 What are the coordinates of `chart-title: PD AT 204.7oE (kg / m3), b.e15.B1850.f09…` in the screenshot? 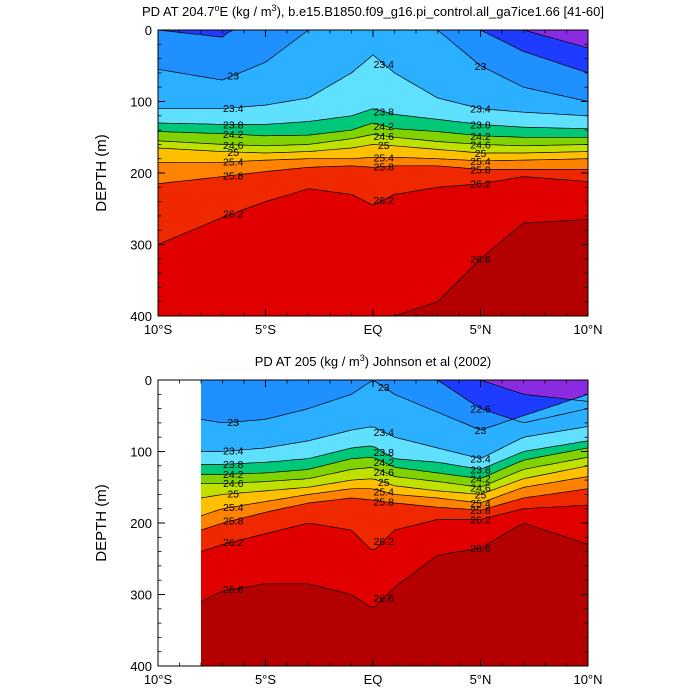 It's located at (373, 11).